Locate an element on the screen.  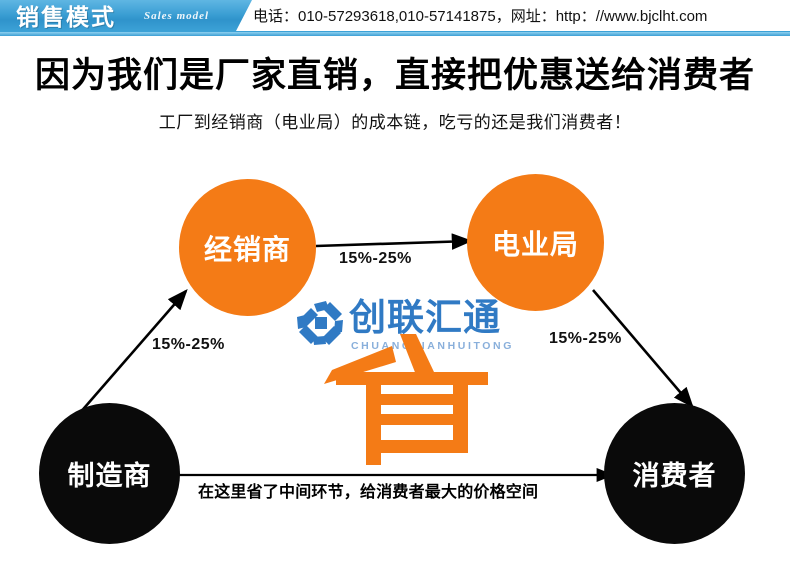
node-dealer: 经销商 is located at coordinates (247, 247).